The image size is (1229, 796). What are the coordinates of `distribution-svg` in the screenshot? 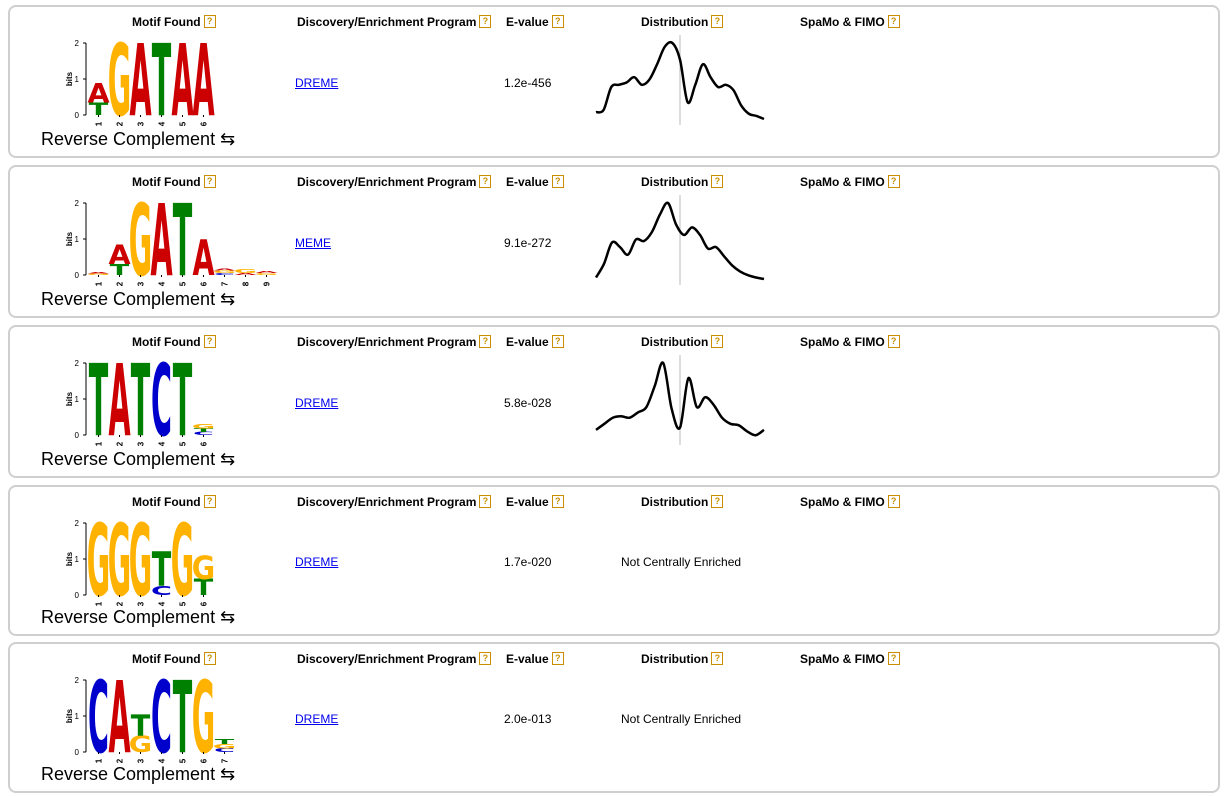 It's located at (682, 81).